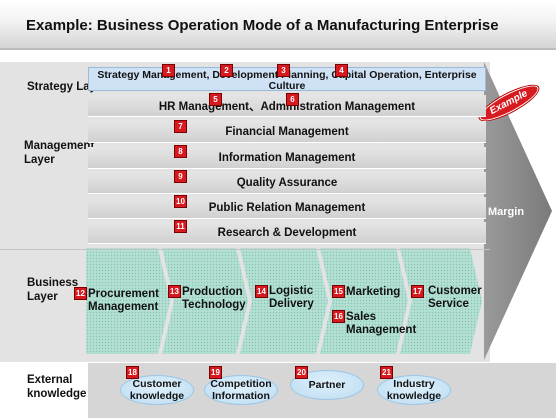 The width and height of the screenshot is (556, 418). What do you see at coordinates (291, 297) in the screenshot?
I see `business-logistic: Logistic Delivery` at bounding box center [291, 297].